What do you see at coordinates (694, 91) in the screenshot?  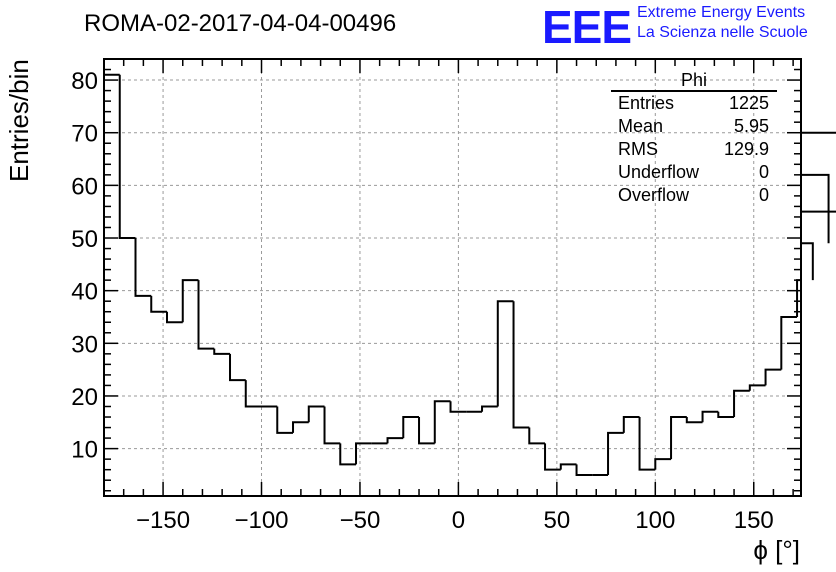 I see `stats-divider` at bounding box center [694, 91].